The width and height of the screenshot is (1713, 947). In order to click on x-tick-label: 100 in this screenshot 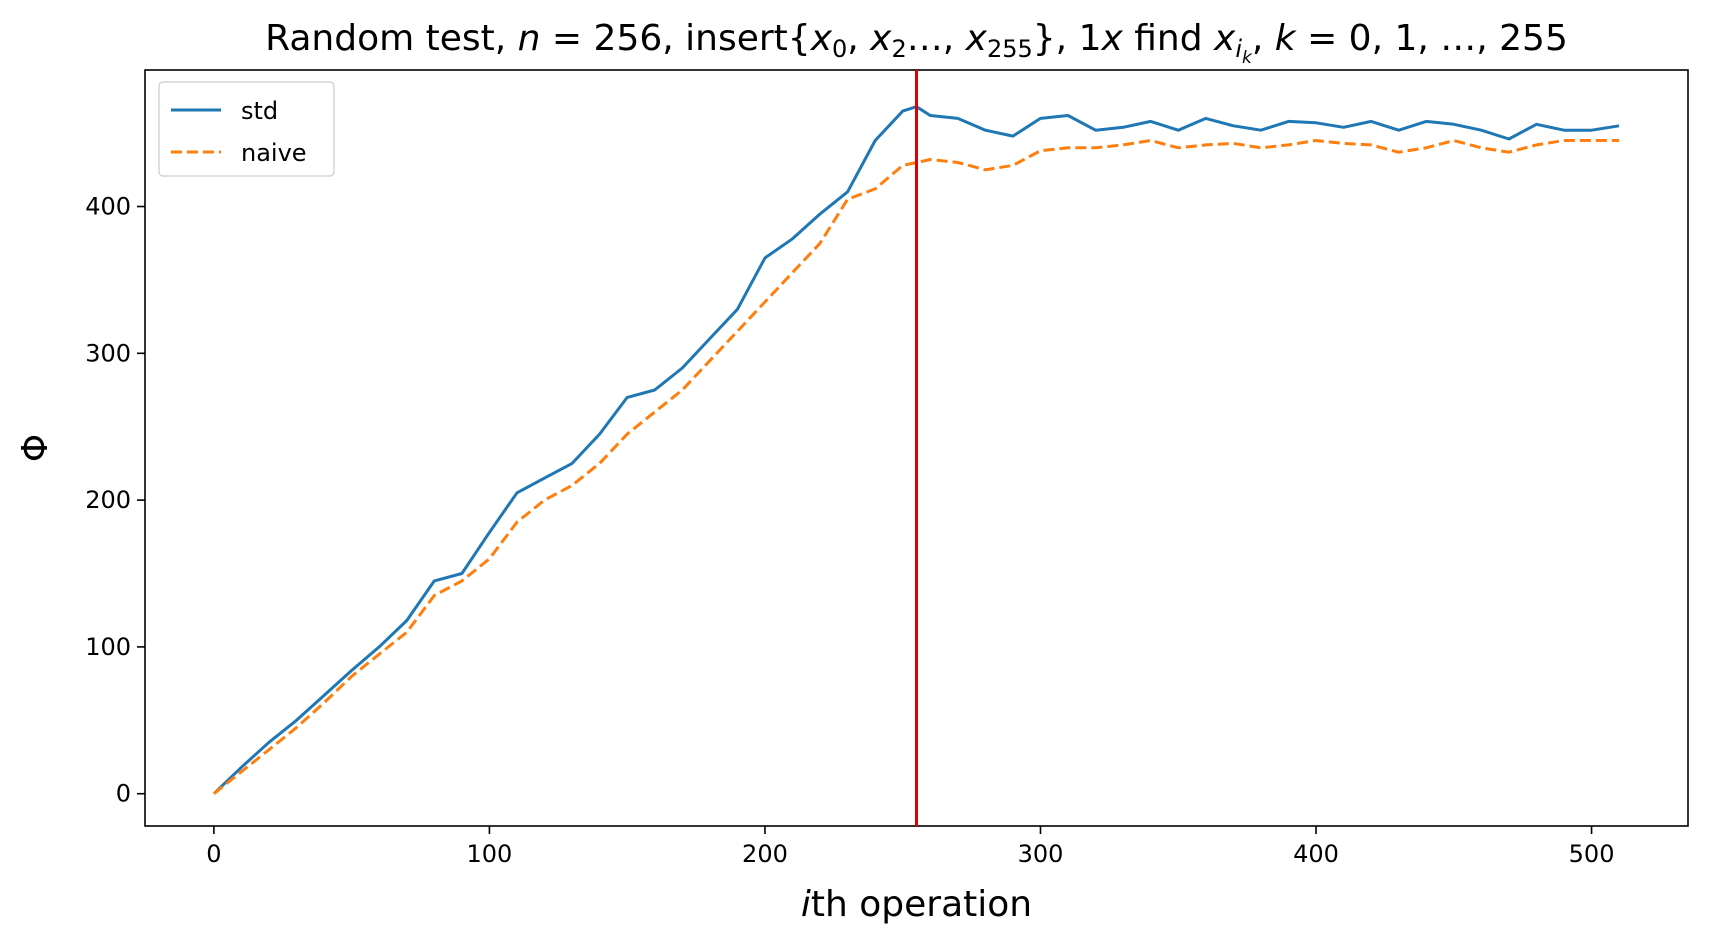, I will do `click(490, 854)`.